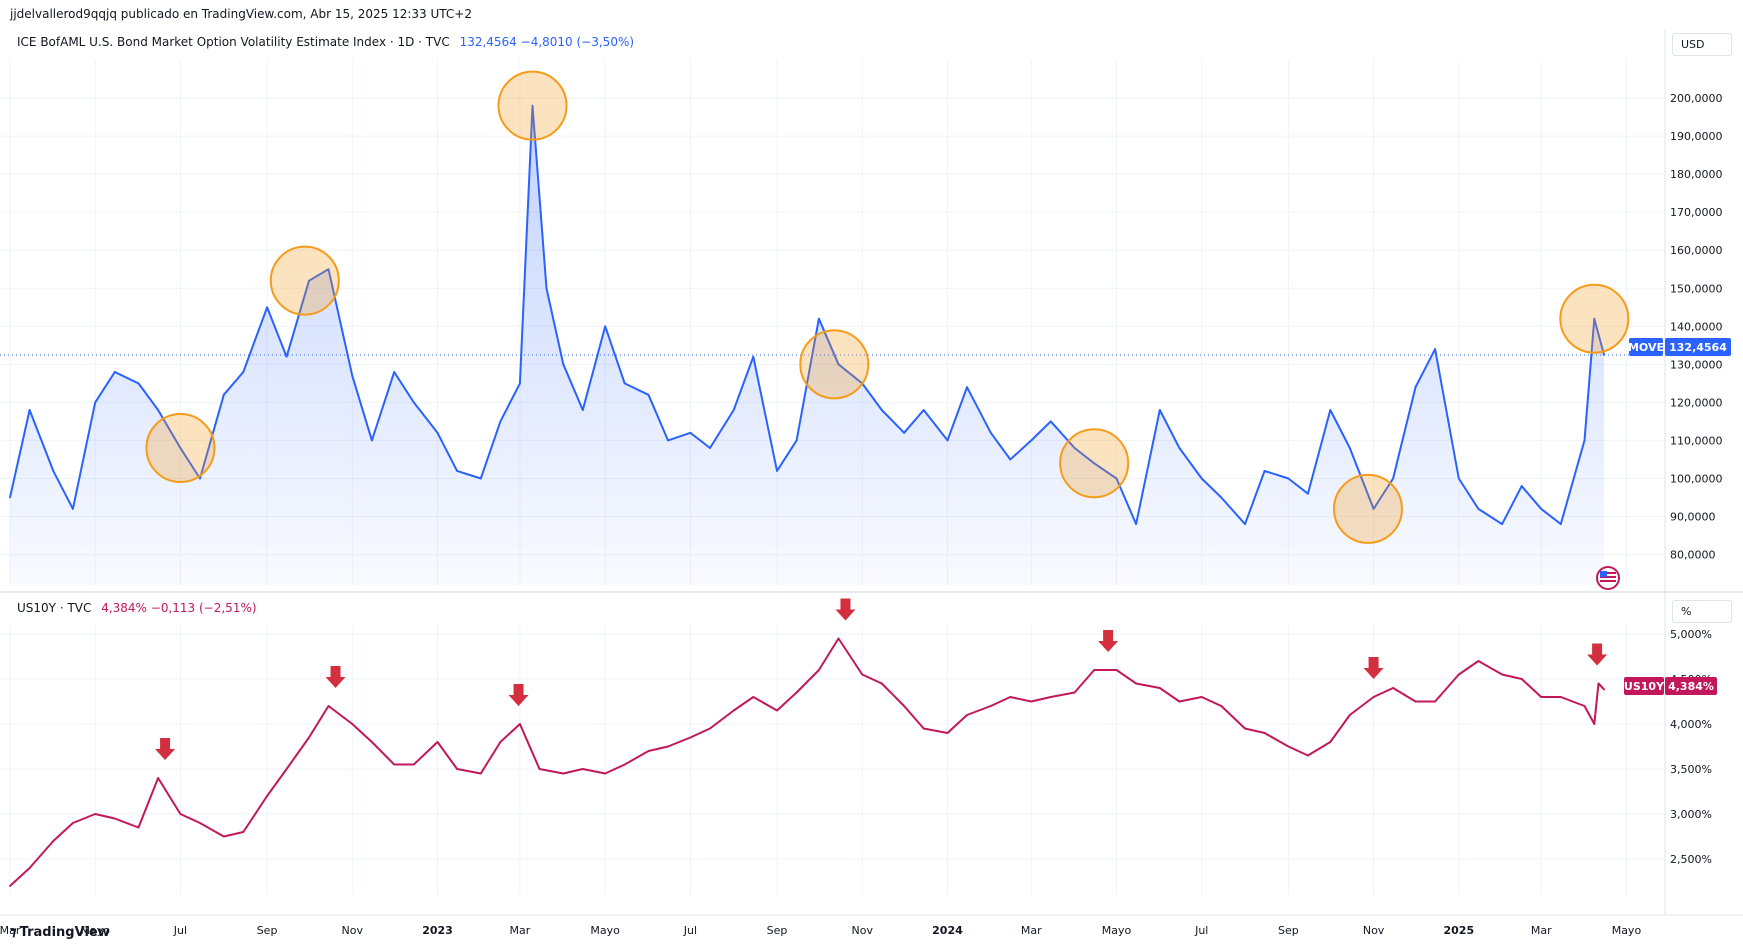 The height and width of the screenshot is (950, 1743). What do you see at coordinates (13, 932) in the screenshot?
I see `tradingview-logo-icon: ⁊` at bounding box center [13, 932].